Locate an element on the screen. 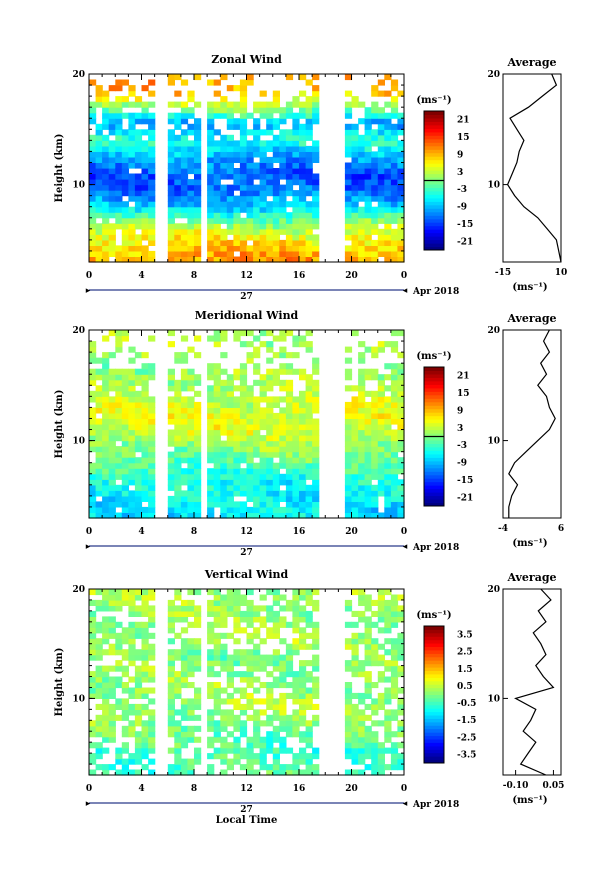 The image size is (616, 873). colorbar-tick-label: 3 is located at coordinates (460, 173).